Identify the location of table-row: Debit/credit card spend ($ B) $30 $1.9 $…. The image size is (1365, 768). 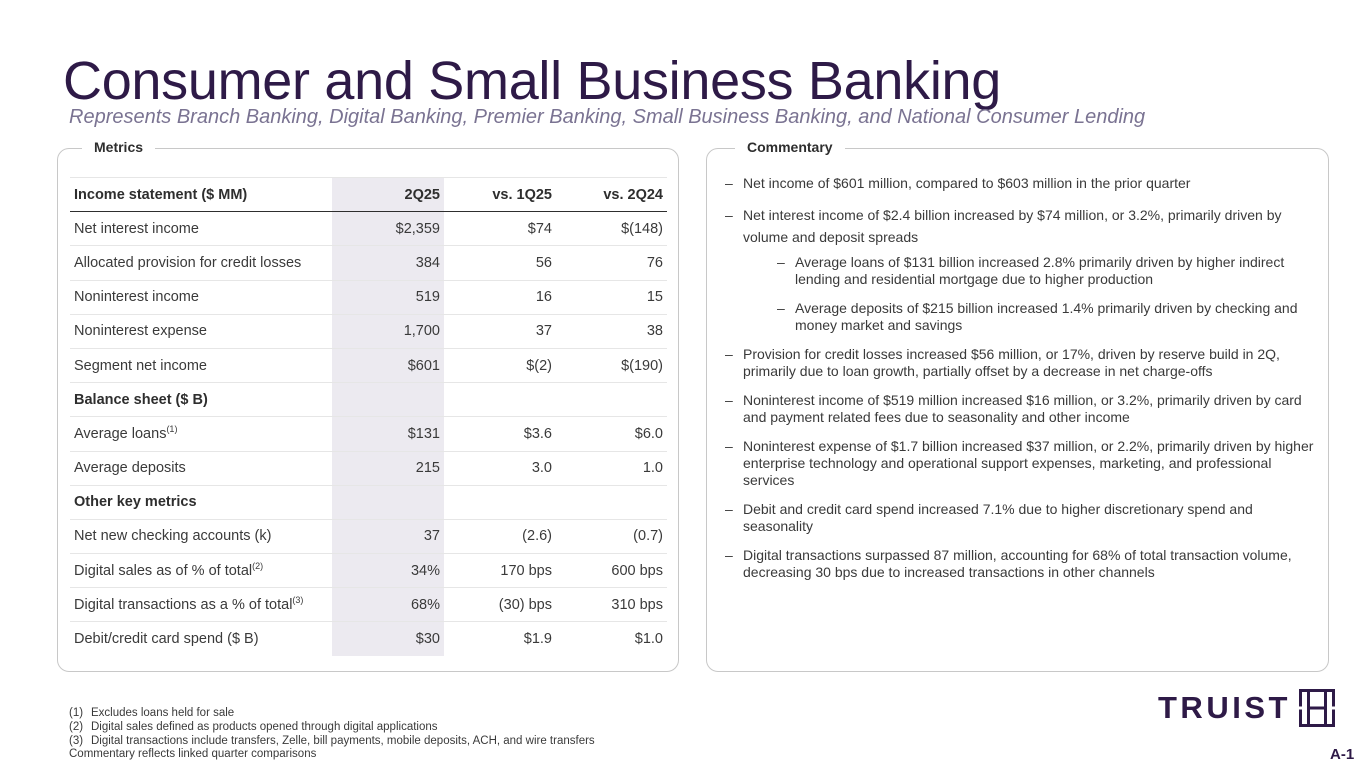
(368, 639).